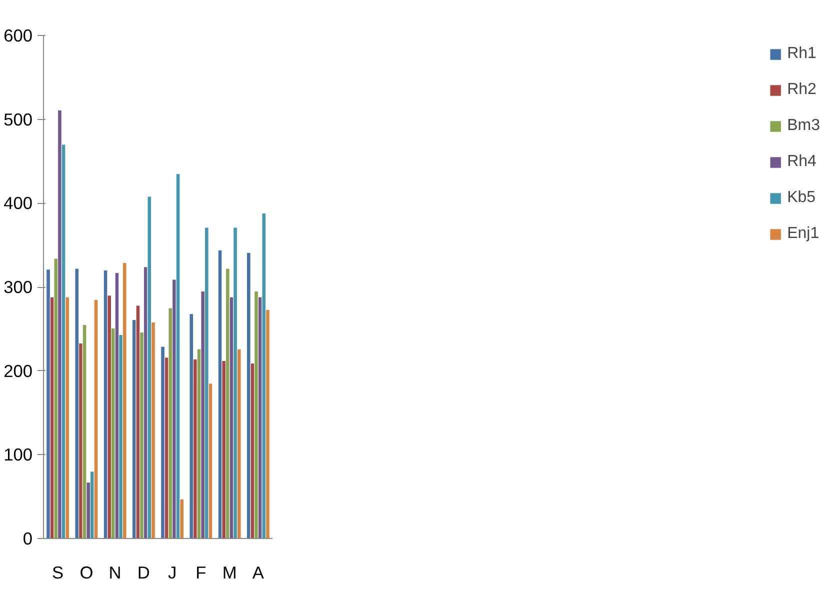 Image resolution: width=834 pixels, height=603 pixels. Describe the element at coordinates (258, 572) in the screenshot. I see `x-tick-label: A` at that location.